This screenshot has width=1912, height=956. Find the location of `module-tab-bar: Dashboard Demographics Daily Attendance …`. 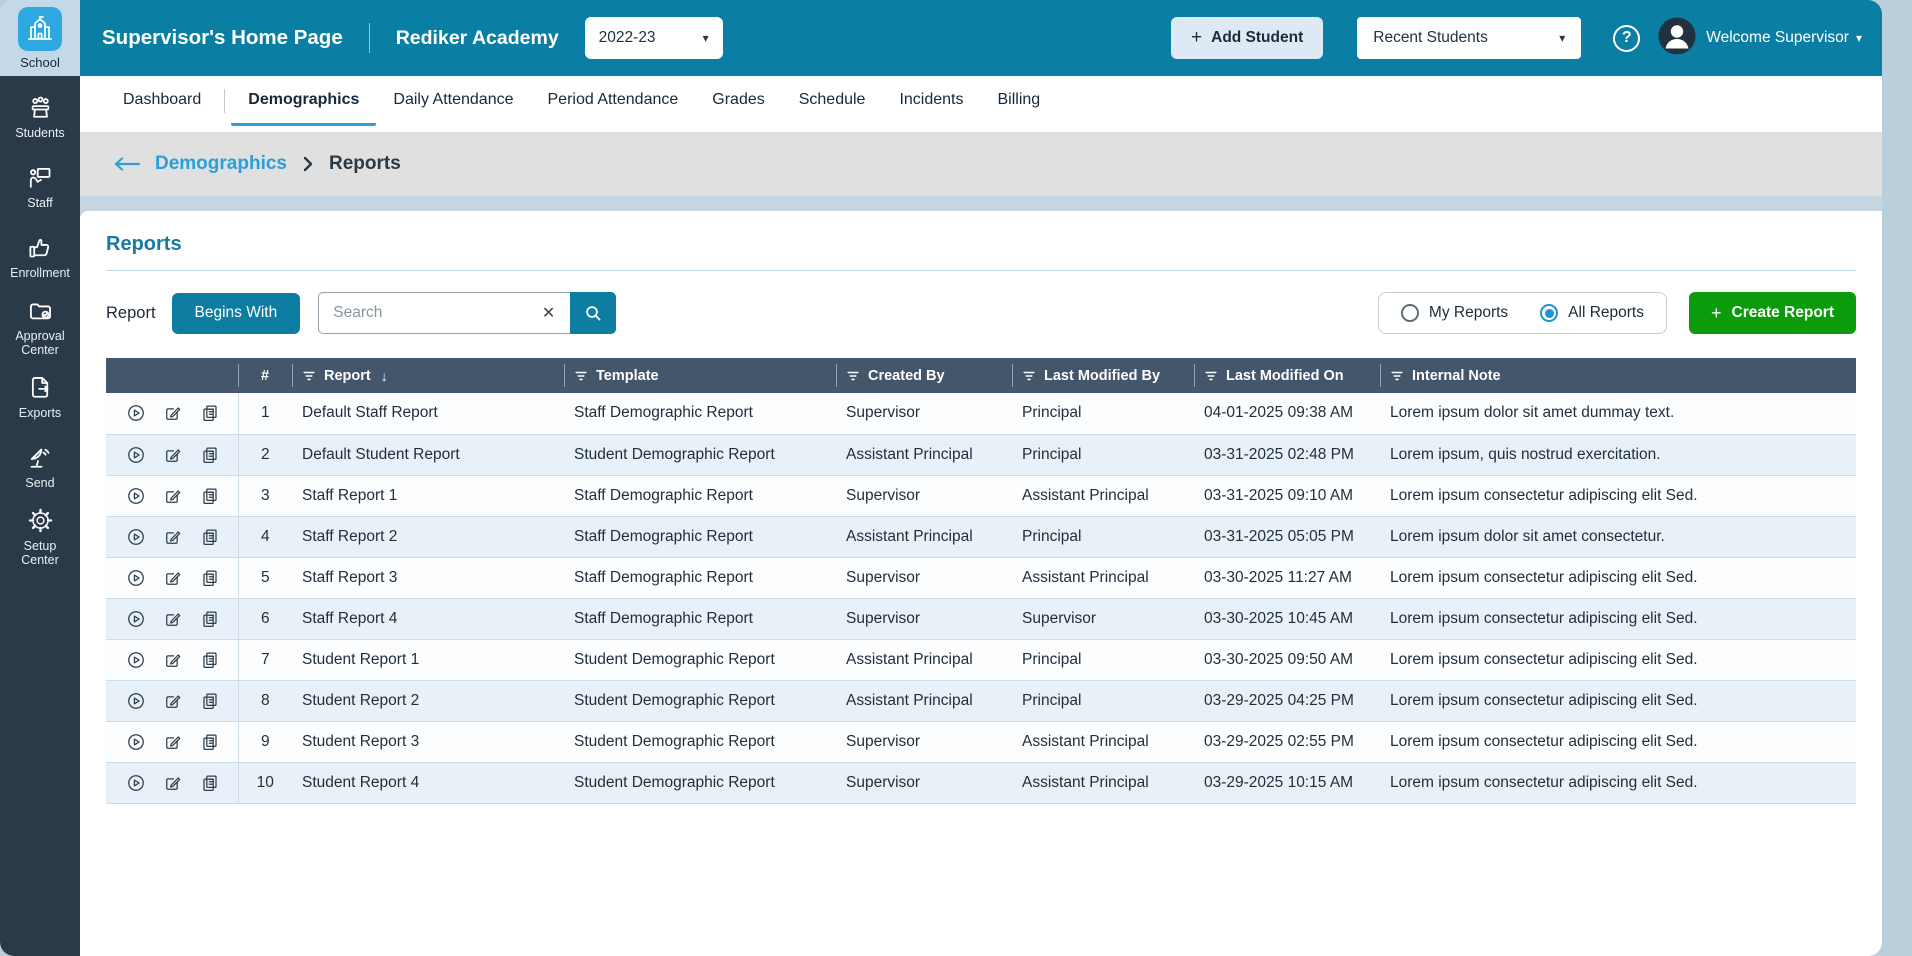

module-tab-bar: Dashboard Demographics Daily Attendance … is located at coordinates (981, 104).